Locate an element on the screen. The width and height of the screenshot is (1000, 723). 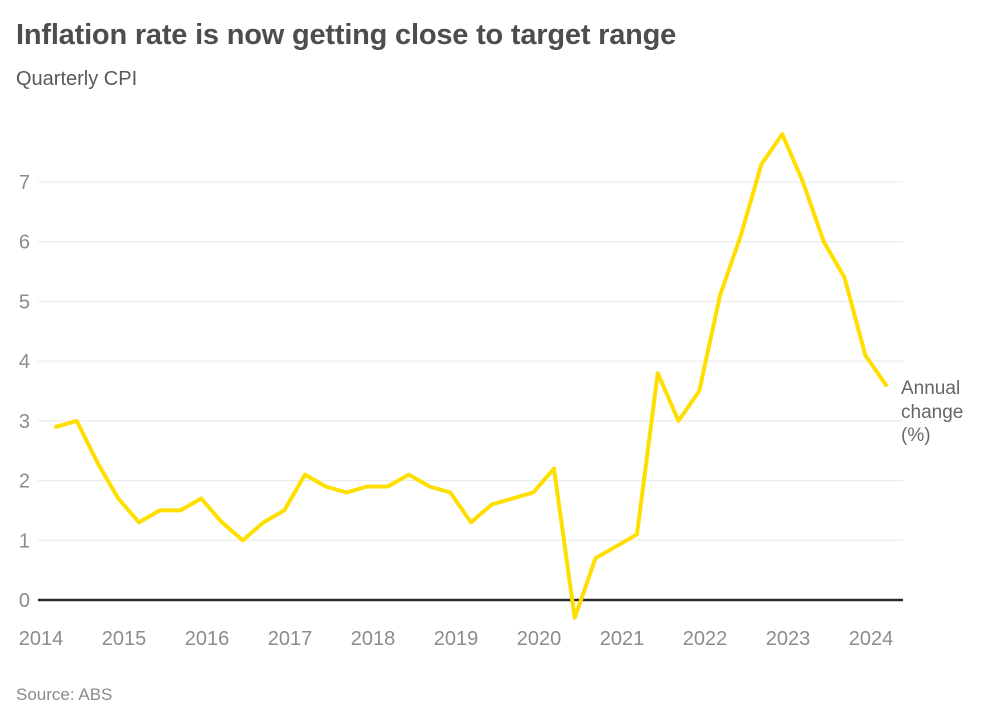
y-tick-label: 4 is located at coordinates (24, 362).